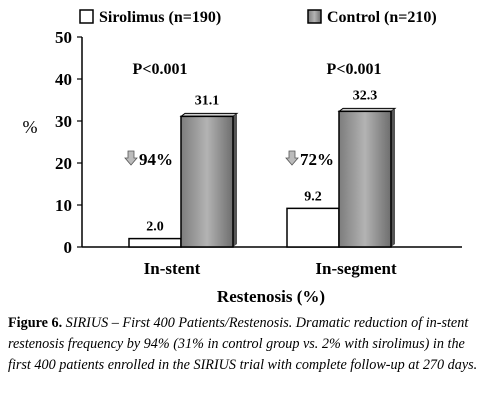  Describe the element at coordinates (155, 242) in the screenshot. I see `bar-sirolimus-in-stent` at that location.